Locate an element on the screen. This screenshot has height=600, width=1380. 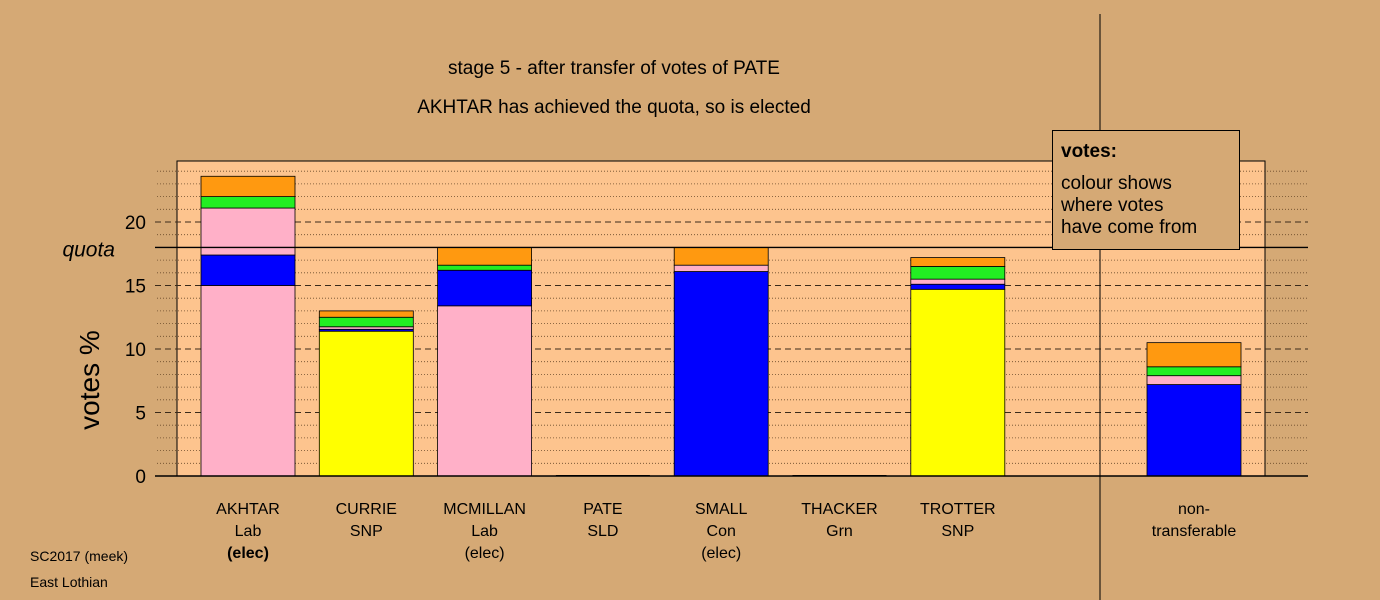
y-tick-label: 5 is located at coordinates (140, 414).